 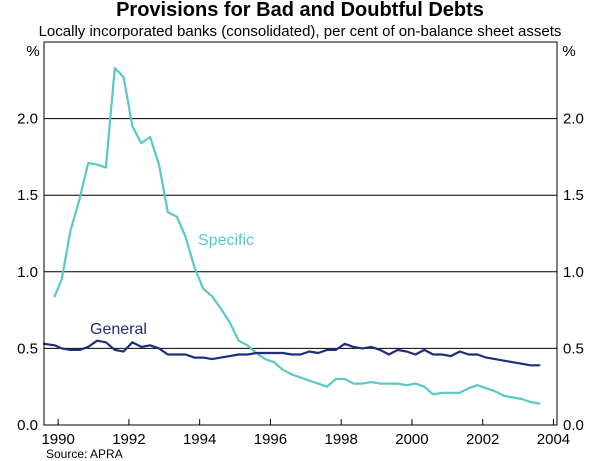 What do you see at coordinates (573, 425) in the screenshot?
I see `y-tick-label-right: 0.0` at bounding box center [573, 425].